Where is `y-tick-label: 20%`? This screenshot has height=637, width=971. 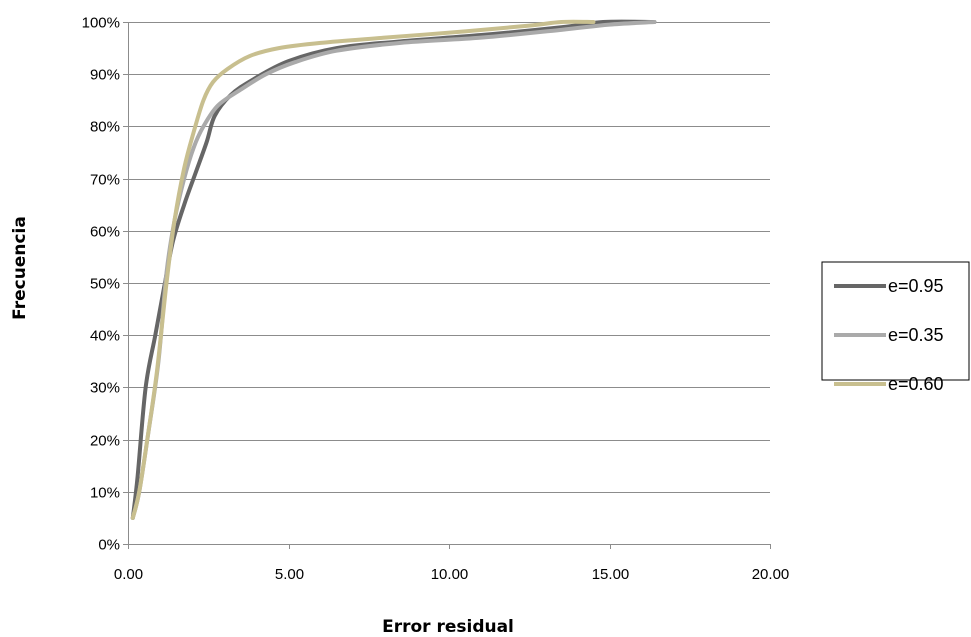
y-tick-label: 20% is located at coordinates (105, 441).